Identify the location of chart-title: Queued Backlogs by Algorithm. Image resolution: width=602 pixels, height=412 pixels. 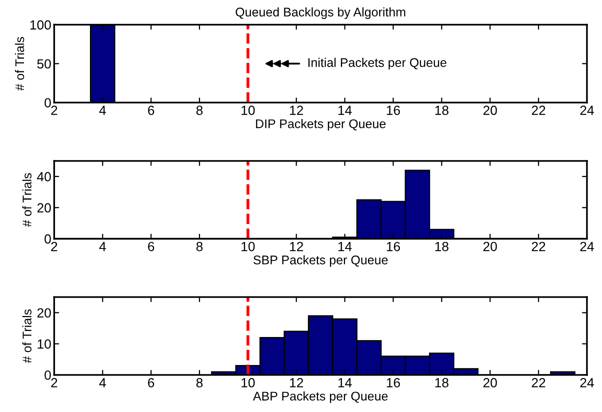
(321, 13).